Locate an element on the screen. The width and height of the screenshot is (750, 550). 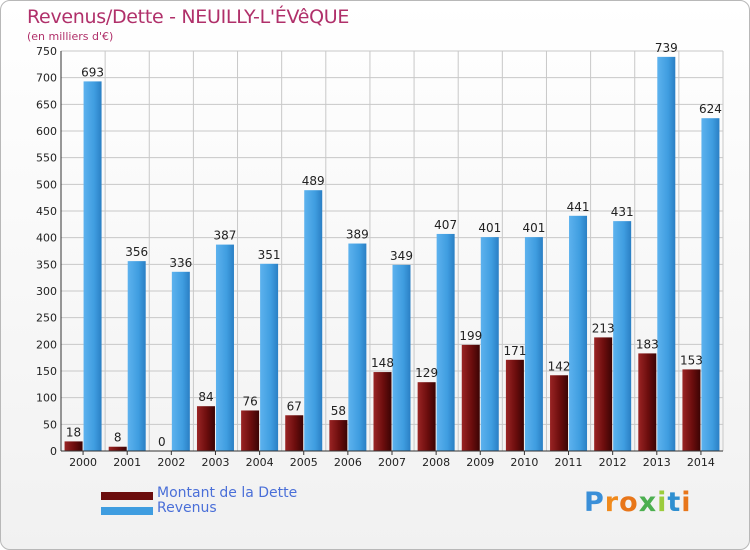
data-label-dette: 213 is located at coordinates (603, 328).